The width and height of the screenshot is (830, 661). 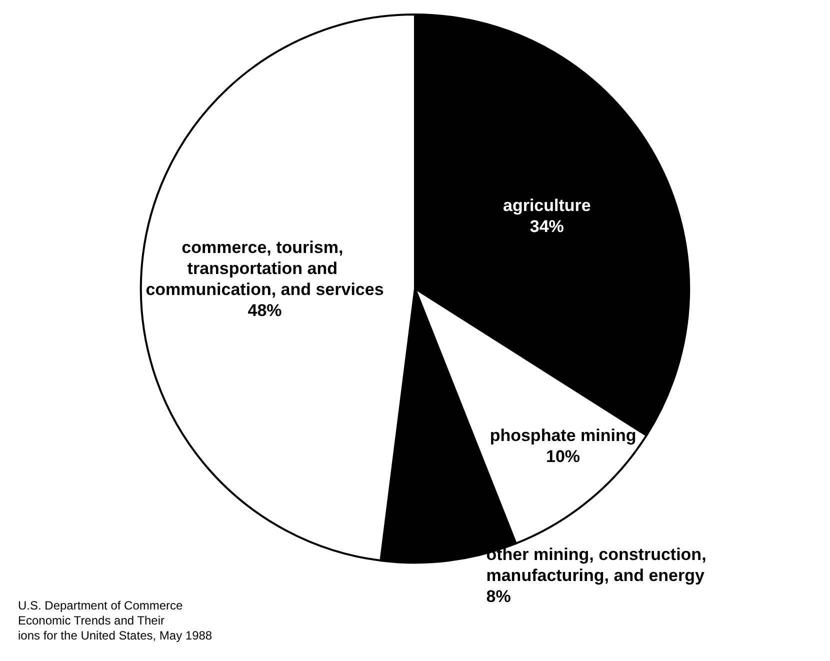 What do you see at coordinates (115, 620) in the screenshot?
I see `text: U.S. Department of Commerce Economic Trends and Their ions for the United States, May 1988` at bounding box center [115, 620].